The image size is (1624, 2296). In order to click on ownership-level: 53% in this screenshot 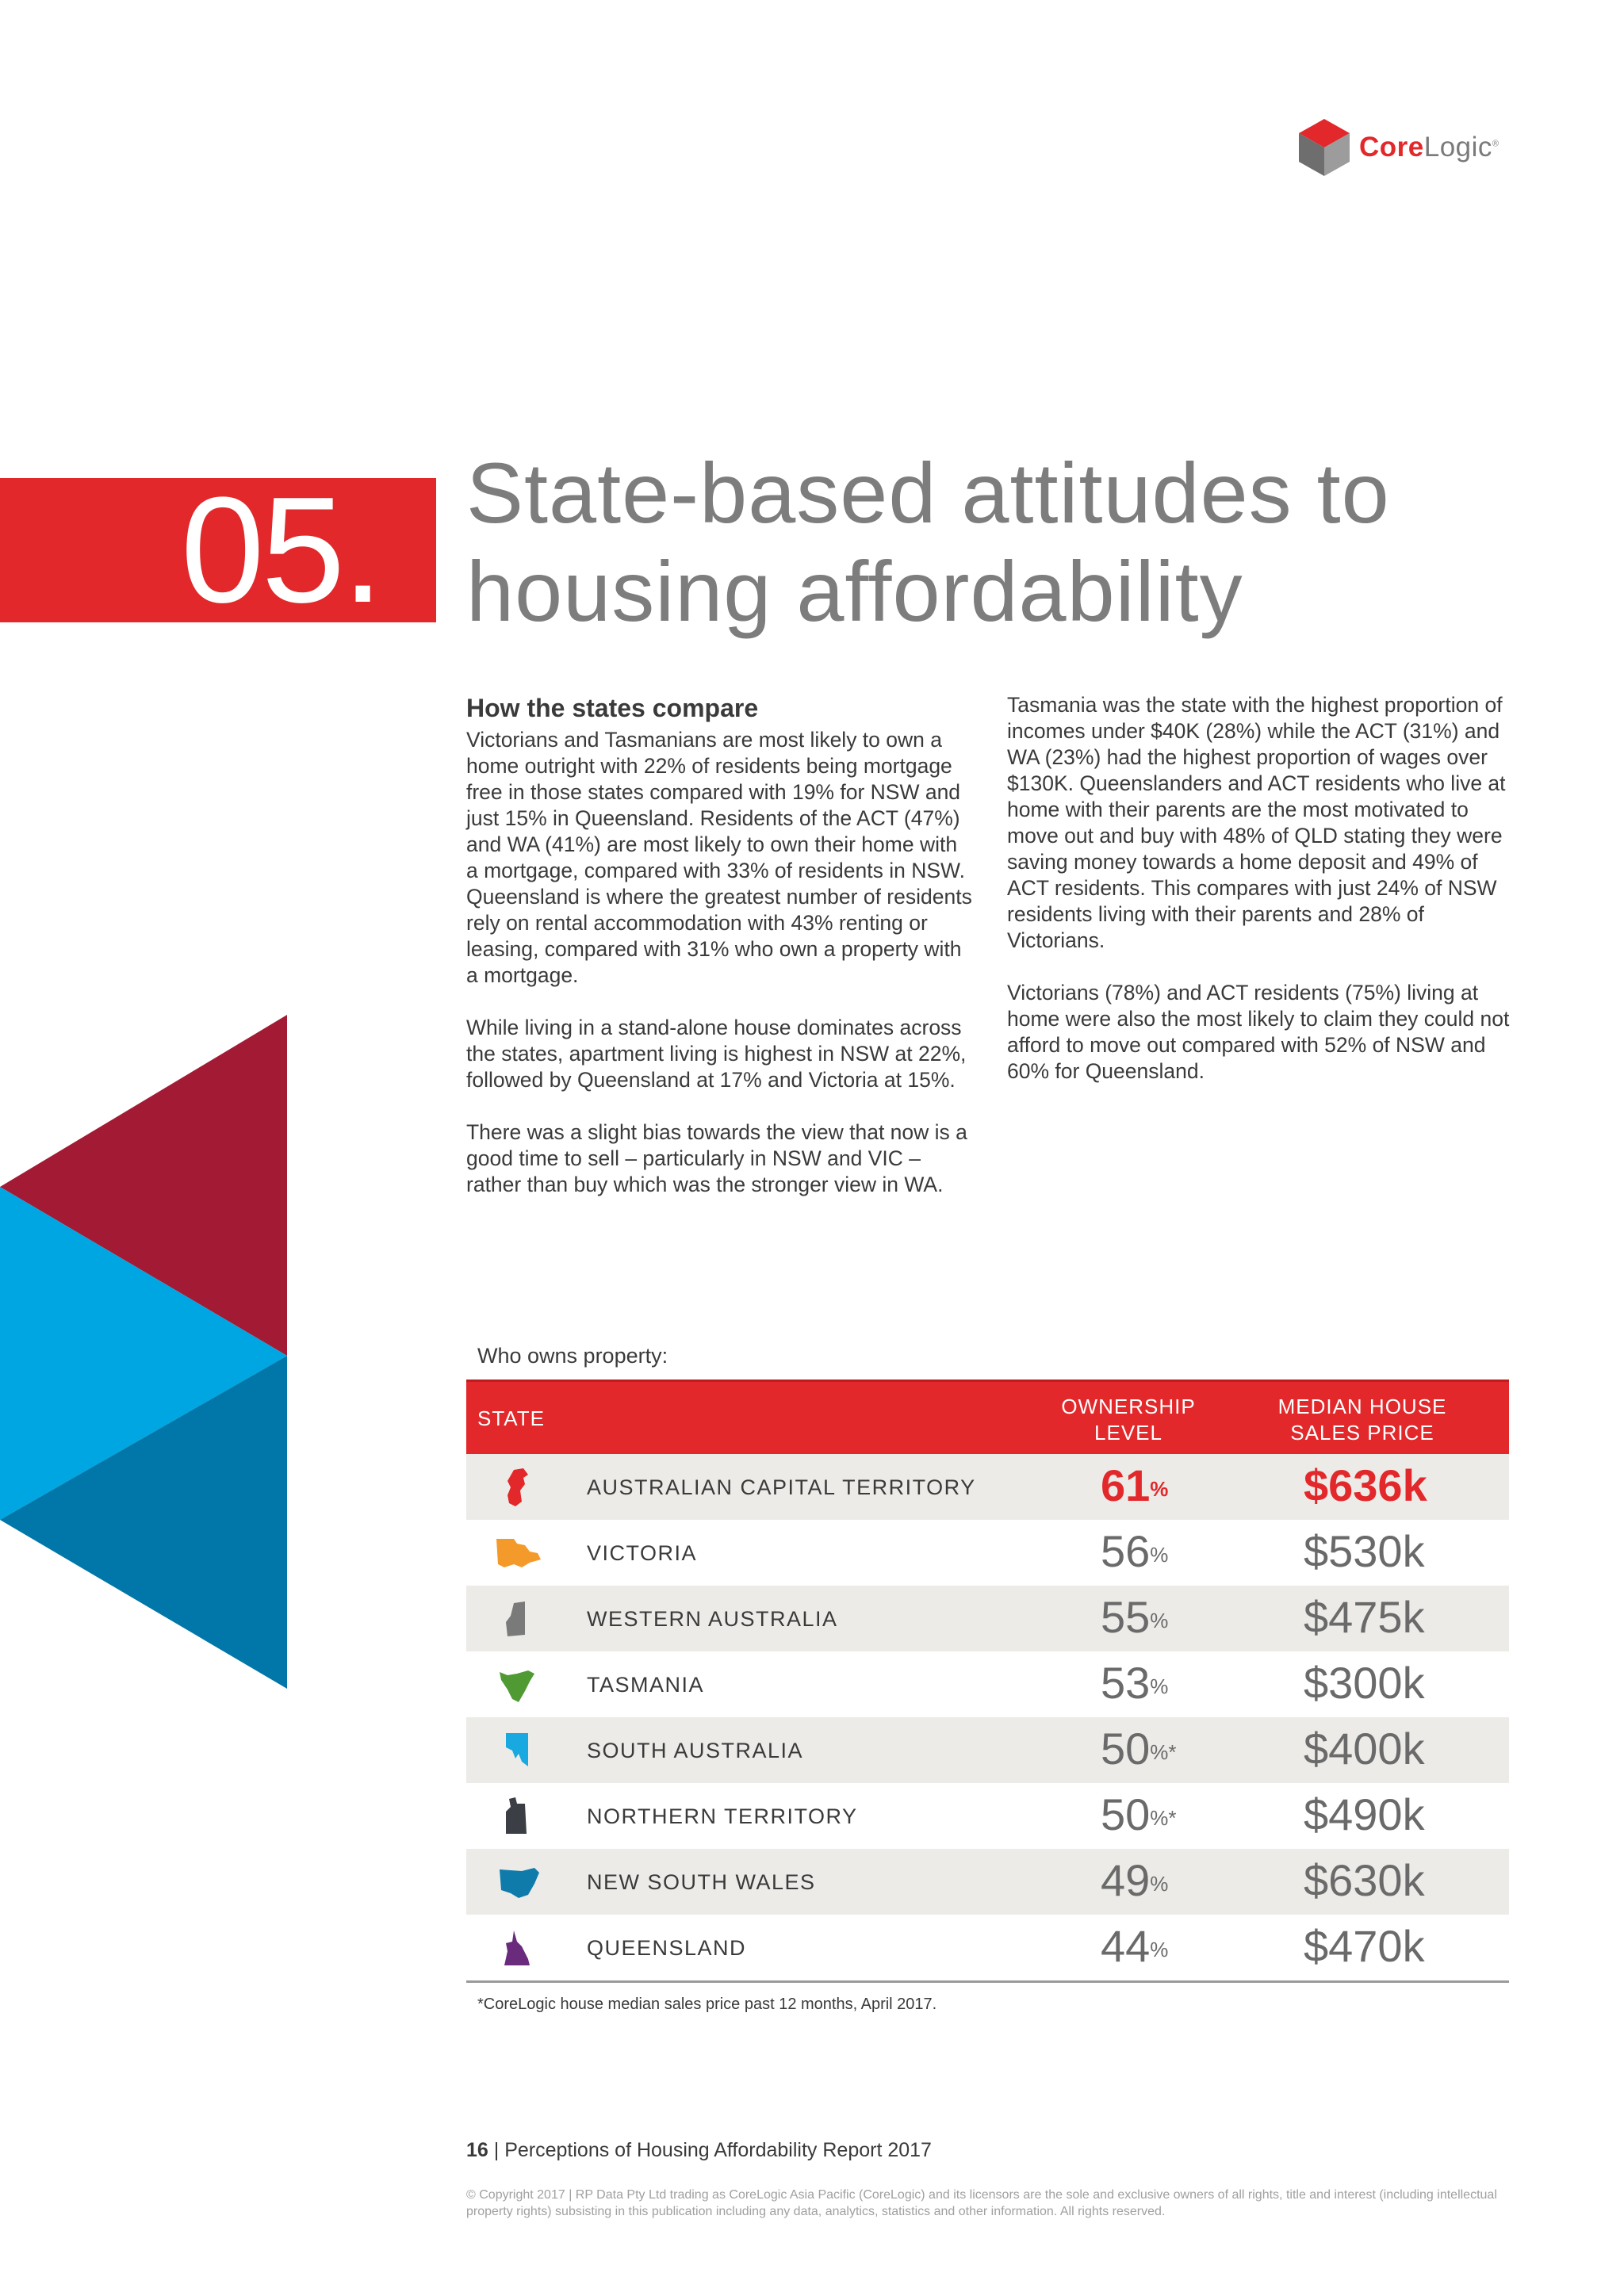, I will do `click(1134, 1683)`.